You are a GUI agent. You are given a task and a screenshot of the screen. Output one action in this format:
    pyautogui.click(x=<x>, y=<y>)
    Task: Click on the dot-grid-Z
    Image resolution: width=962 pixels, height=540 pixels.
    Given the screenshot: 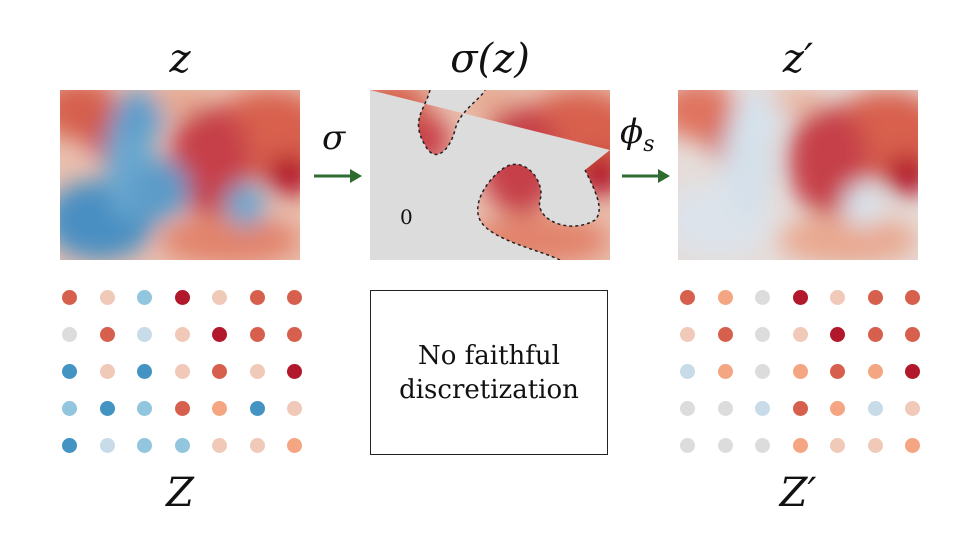 What is the action you would take?
    pyautogui.click(x=181, y=373)
    